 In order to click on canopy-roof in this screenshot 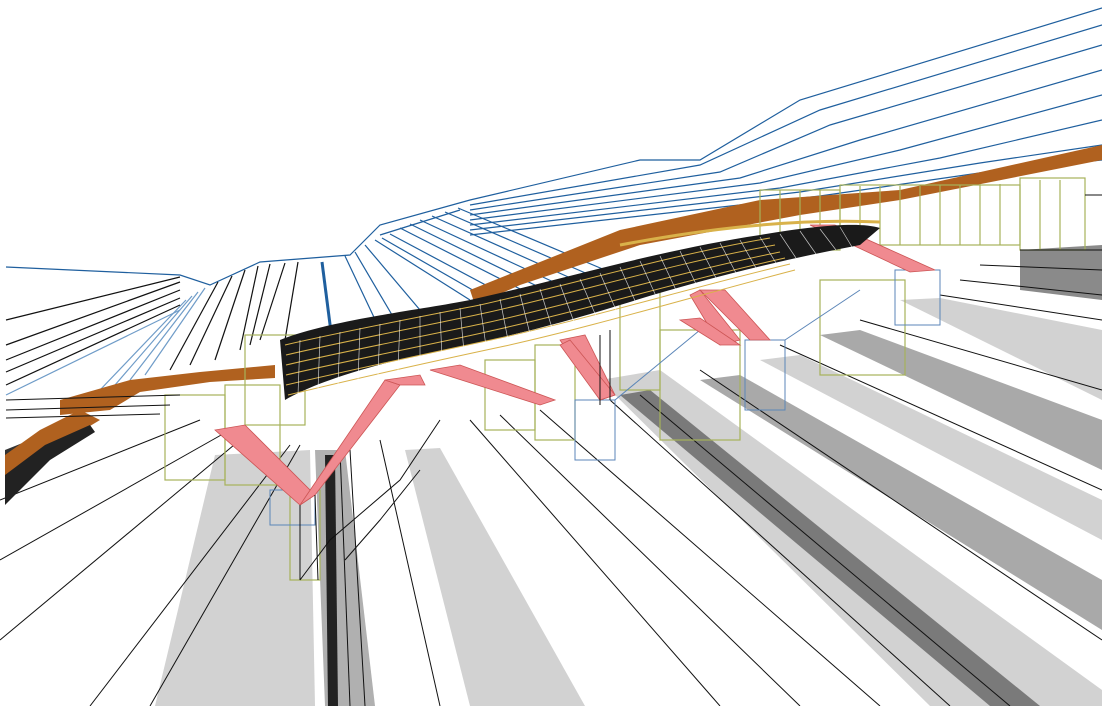, I will do `click(580, 309)`.